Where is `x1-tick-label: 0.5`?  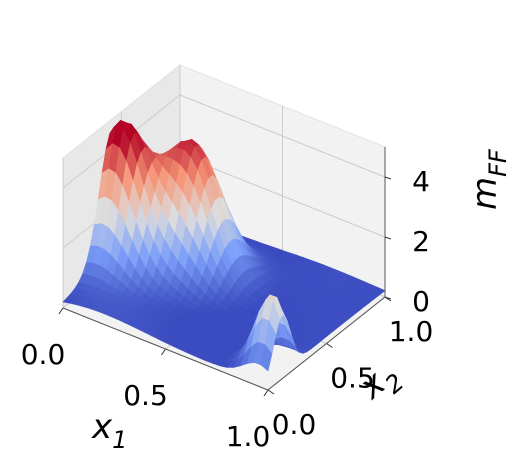 x1-tick-label: 0.5 is located at coordinates (145, 395).